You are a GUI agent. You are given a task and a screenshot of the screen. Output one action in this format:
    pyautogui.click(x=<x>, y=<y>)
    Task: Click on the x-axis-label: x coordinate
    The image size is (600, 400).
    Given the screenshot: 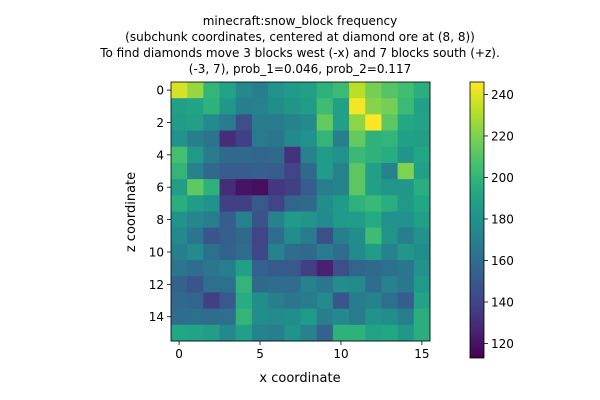 What is the action you would take?
    pyautogui.click(x=299, y=378)
    